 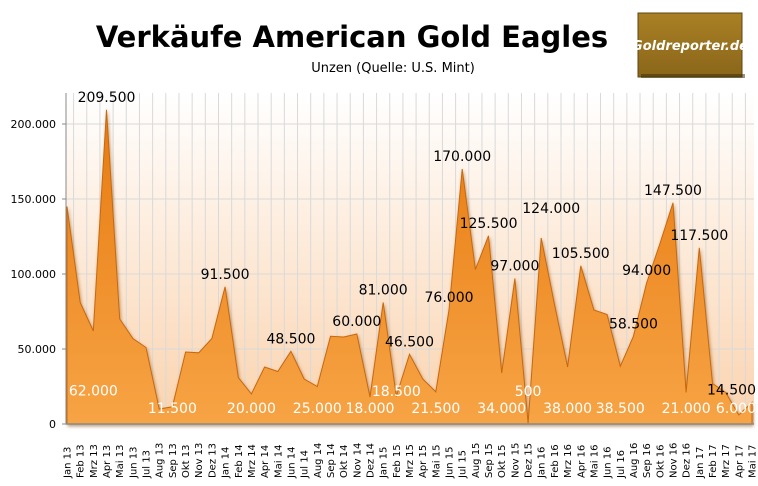 What do you see at coordinates (34, 199) in the screenshot?
I see `y-tick-label: 150.000` at bounding box center [34, 199].